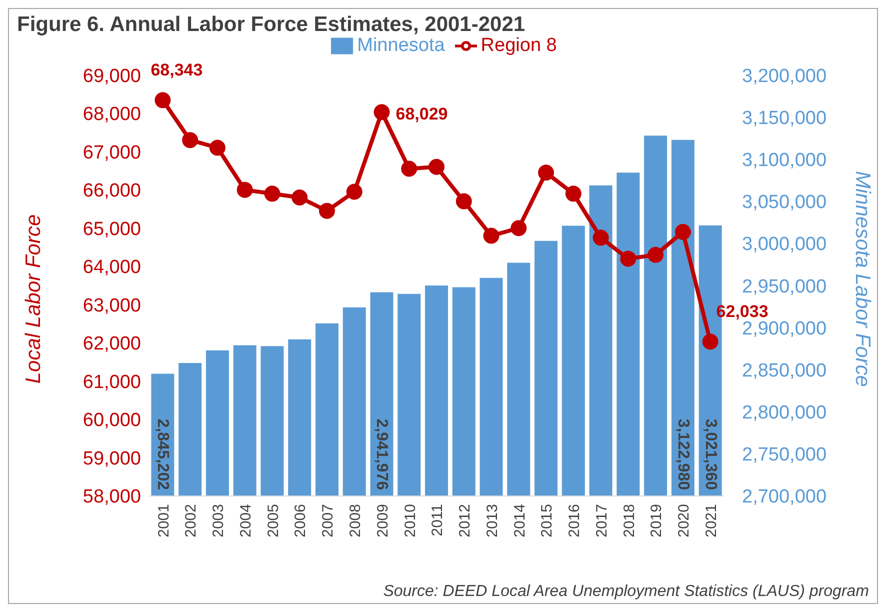 This screenshot has width=888, height=611. What do you see at coordinates (575, 521) in the screenshot?
I see `x-tick-label: 2016` at bounding box center [575, 521].